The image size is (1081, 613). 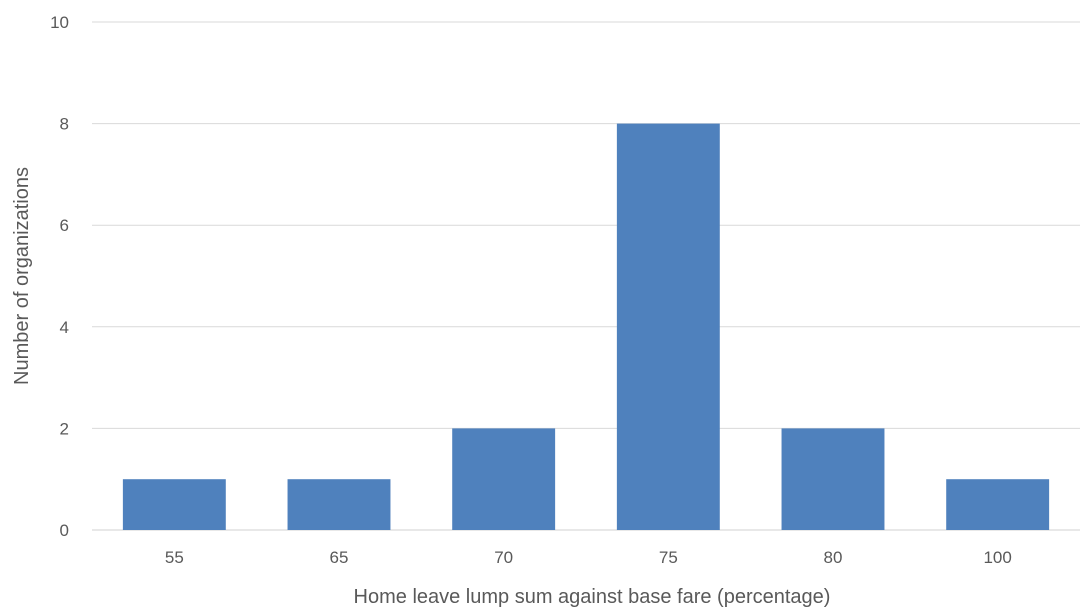 What do you see at coordinates (588, 557) in the screenshot?
I see `x-axis-ticks: 55 65 70 75 80 100` at bounding box center [588, 557].